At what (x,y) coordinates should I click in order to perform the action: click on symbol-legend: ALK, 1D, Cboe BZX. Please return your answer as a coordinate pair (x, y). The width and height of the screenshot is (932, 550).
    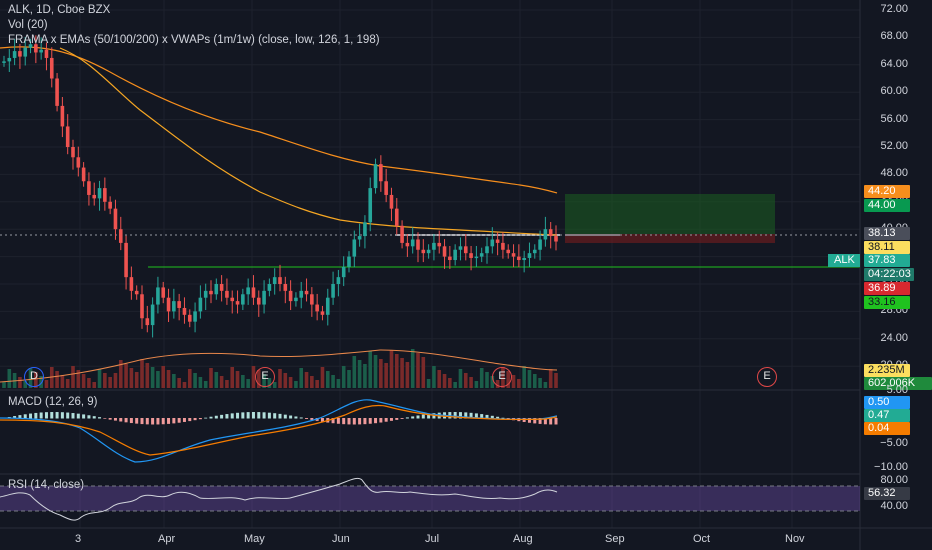
    Looking at the image, I should click on (59, 10).